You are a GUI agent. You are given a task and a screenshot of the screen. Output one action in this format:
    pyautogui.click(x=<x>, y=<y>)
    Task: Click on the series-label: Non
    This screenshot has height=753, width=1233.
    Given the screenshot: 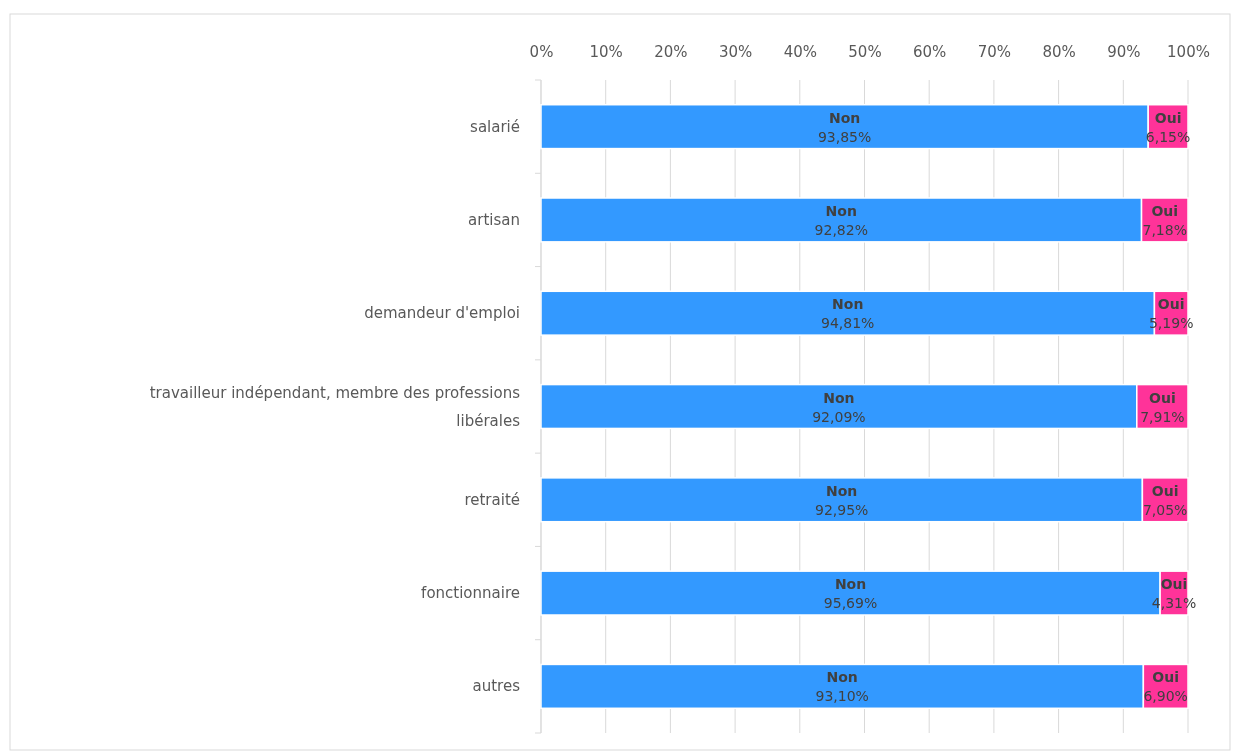 What is the action you would take?
    pyautogui.click(x=842, y=677)
    